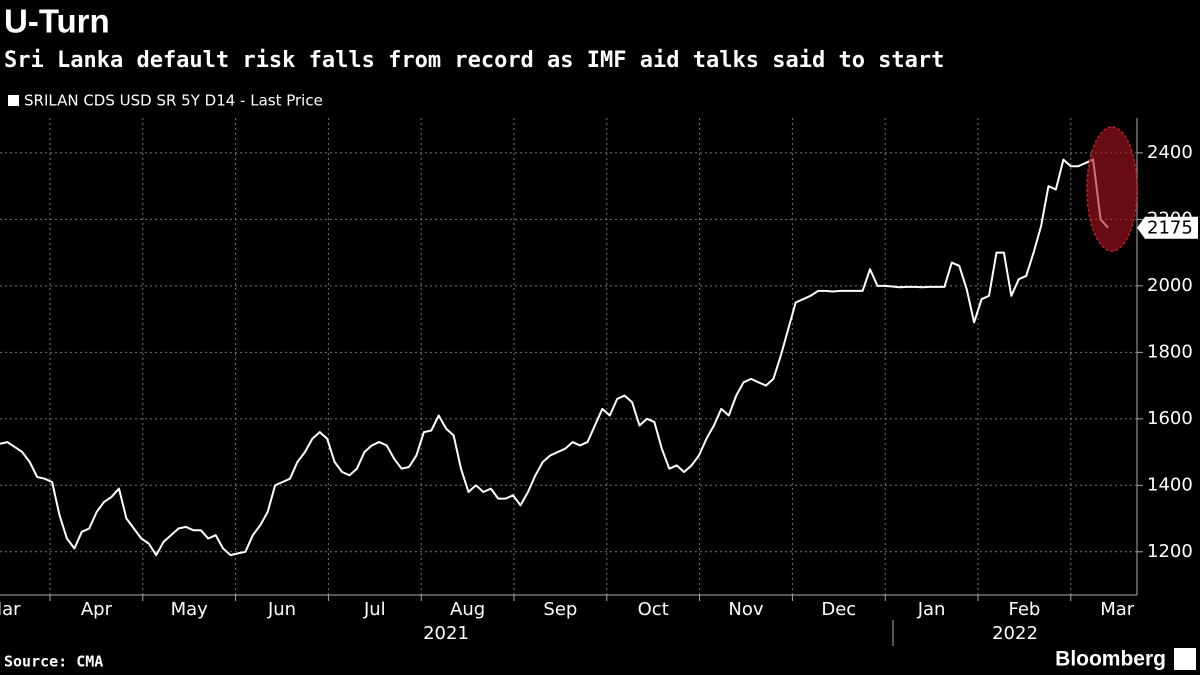 This screenshot has width=1200, height=675. What do you see at coordinates (446, 633) in the screenshot?
I see `year-label: 2021` at bounding box center [446, 633].